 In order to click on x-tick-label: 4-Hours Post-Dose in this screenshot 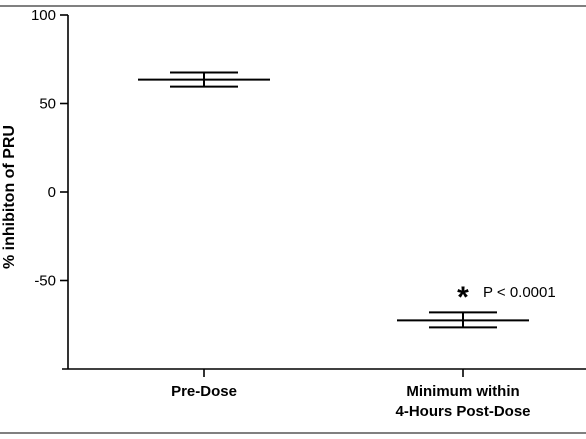, I will do `click(462, 411)`.